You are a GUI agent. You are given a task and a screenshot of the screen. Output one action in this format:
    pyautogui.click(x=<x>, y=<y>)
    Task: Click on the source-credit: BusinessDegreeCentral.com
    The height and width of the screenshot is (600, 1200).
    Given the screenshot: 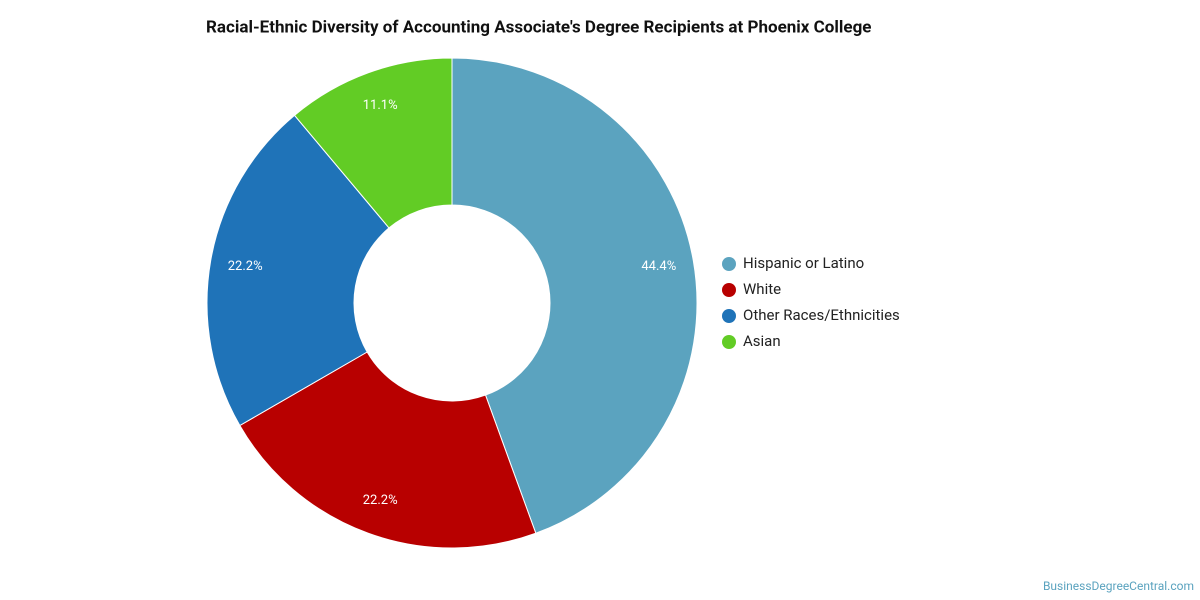 What is the action you would take?
    pyautogui.click(x=1118, y=586)
    